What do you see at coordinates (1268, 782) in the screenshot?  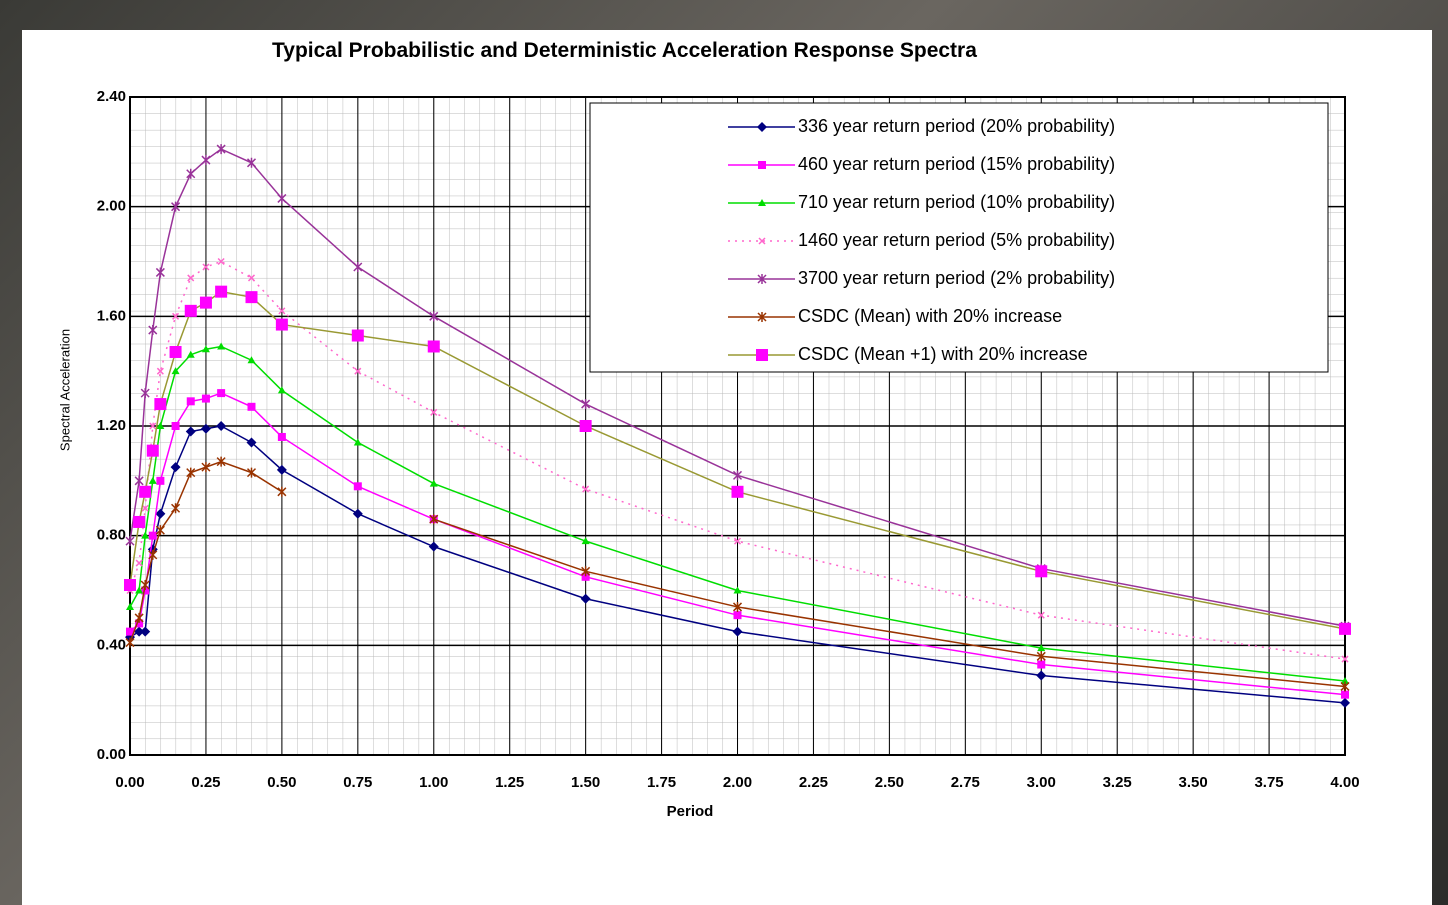 I see `x-tick-label: 3.75` at bounding box center [1268, 782].